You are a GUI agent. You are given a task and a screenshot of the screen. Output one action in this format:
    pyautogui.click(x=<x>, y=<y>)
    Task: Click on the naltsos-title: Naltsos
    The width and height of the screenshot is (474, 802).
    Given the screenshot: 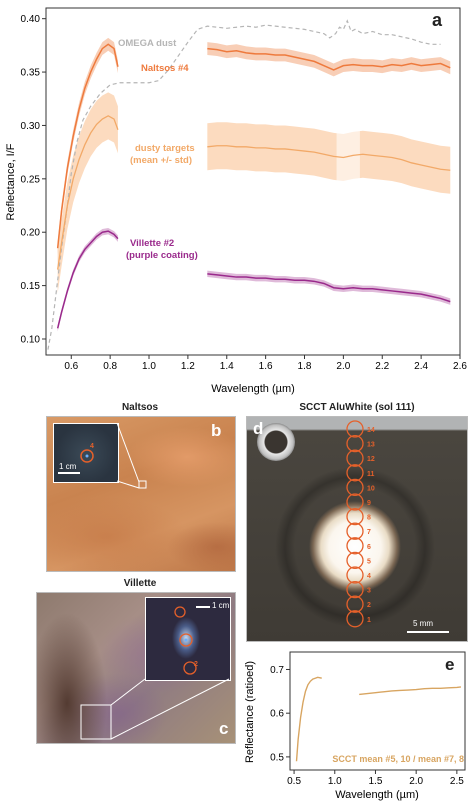 What is the action you would take?
    pyautogui.click(x=140, y=407)
    